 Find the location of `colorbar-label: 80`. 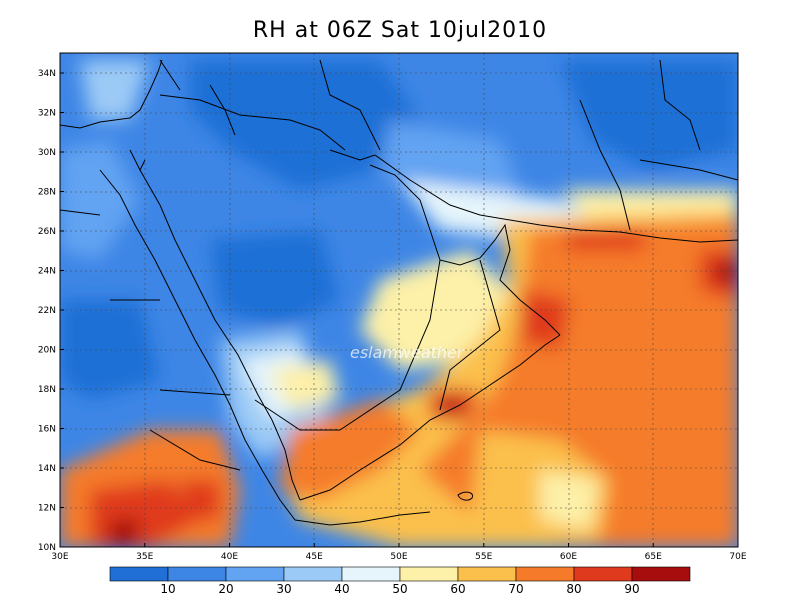

colorbar-label: 80 is located at coordinates (573, 589).